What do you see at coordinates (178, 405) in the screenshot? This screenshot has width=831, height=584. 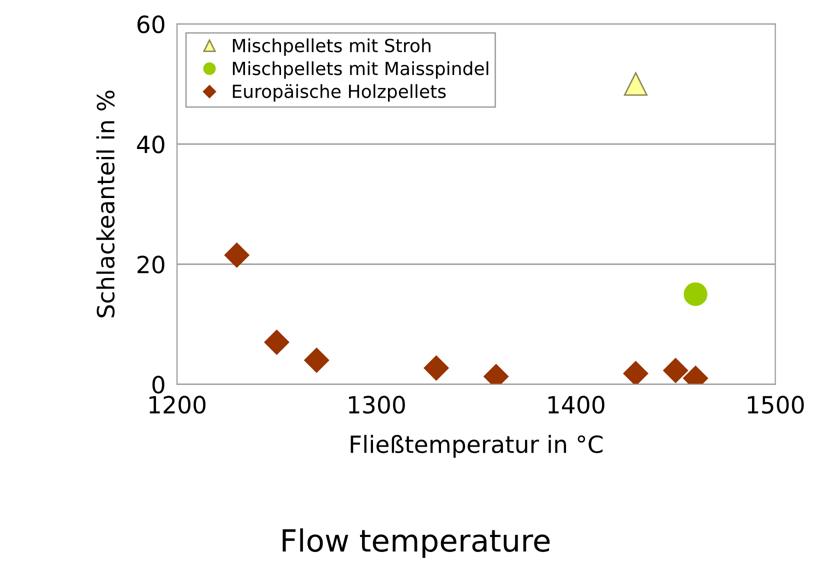 I see `x-tick-label: 1200` at bounding box center [178, 405].